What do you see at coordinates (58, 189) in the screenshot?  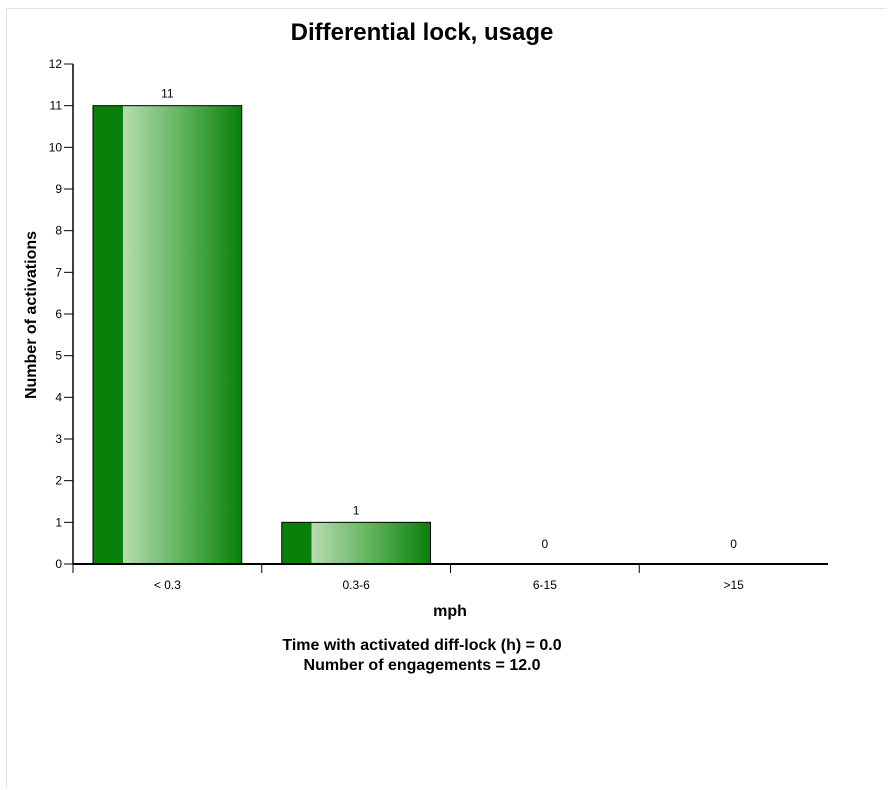 I see `y-tick-label: 9` at bounding box center [58, 189].